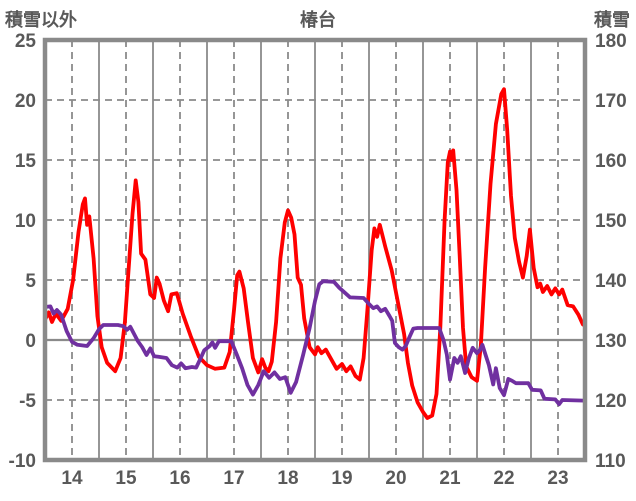 The height and width of the screenshot is (501, 636). I want to click on x-axis-tick-label: 18, so click(287, 478).